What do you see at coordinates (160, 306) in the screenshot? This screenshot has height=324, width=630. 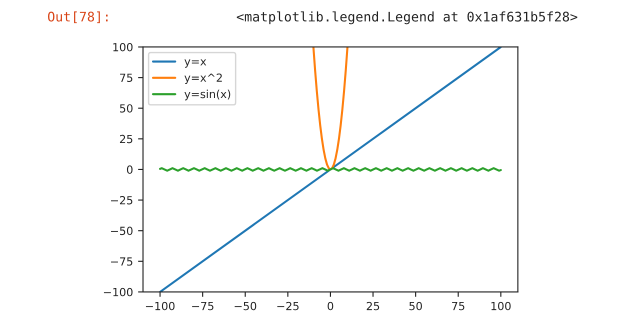 I see `x-tick-label: −100` at bounding box center [160, 306].